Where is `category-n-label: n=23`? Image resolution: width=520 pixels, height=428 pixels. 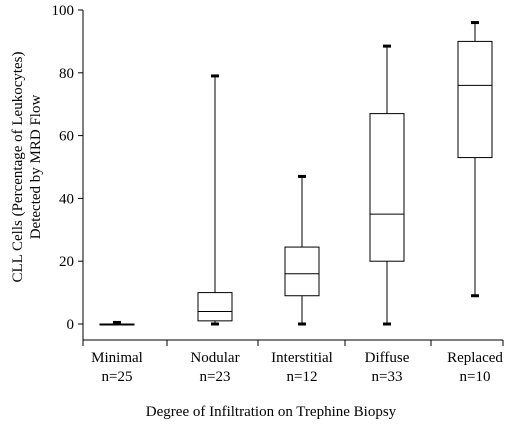 category-n-label: n=23 is located at coordinates (215, 377).